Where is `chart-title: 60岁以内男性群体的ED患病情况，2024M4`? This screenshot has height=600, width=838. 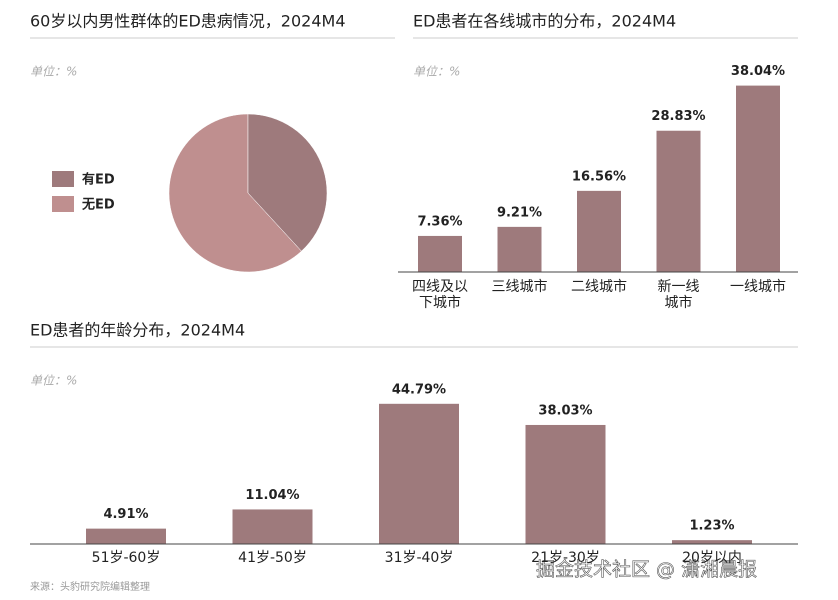
chart-title: 60岁以内男性群体的ED患病情况，2024M4 is located at coordinates (188, 21).